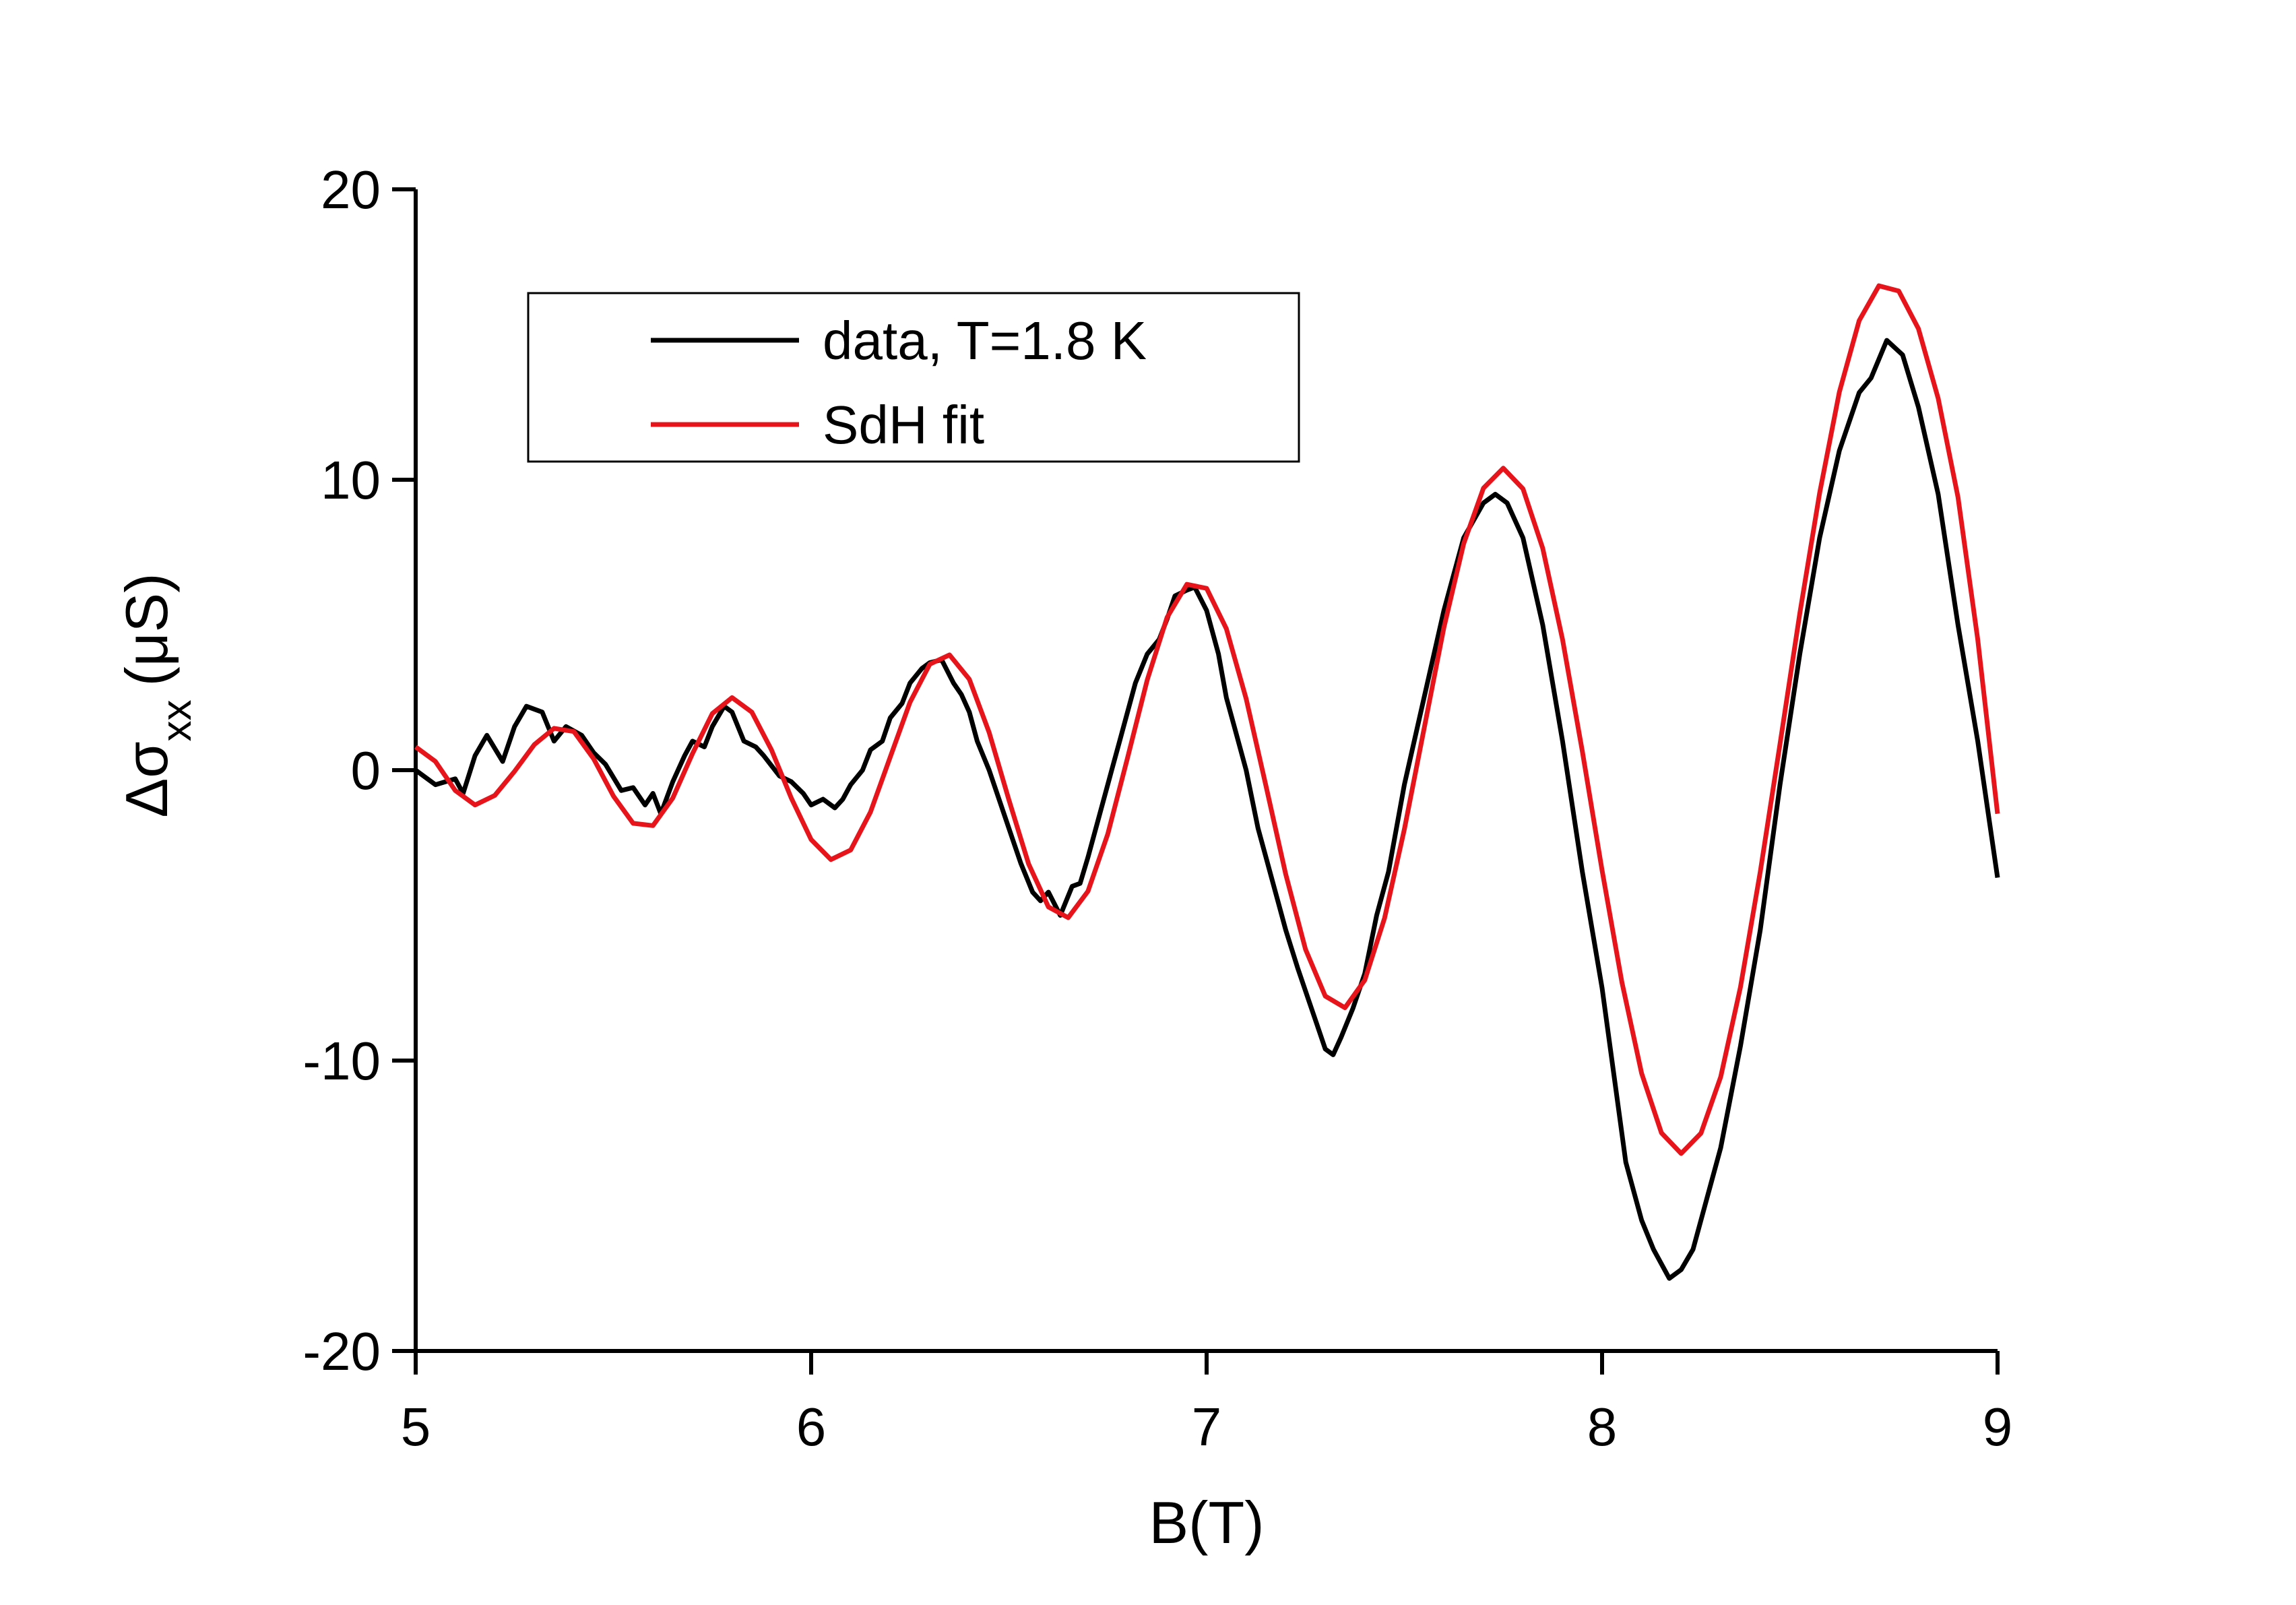  I want to click on y-label-unit: (μS), so click(146, 629).